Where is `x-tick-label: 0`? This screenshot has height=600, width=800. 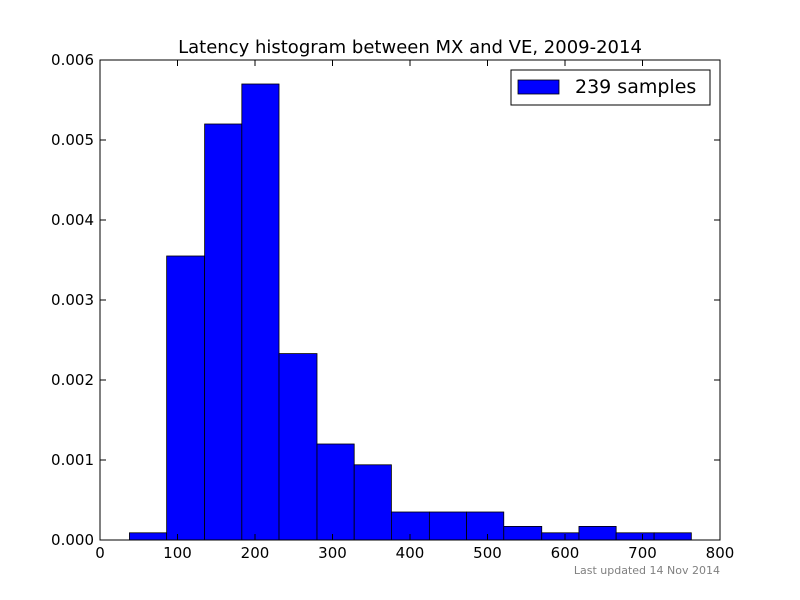 x-tick-label: 0 is located at coordinates (100, 553).